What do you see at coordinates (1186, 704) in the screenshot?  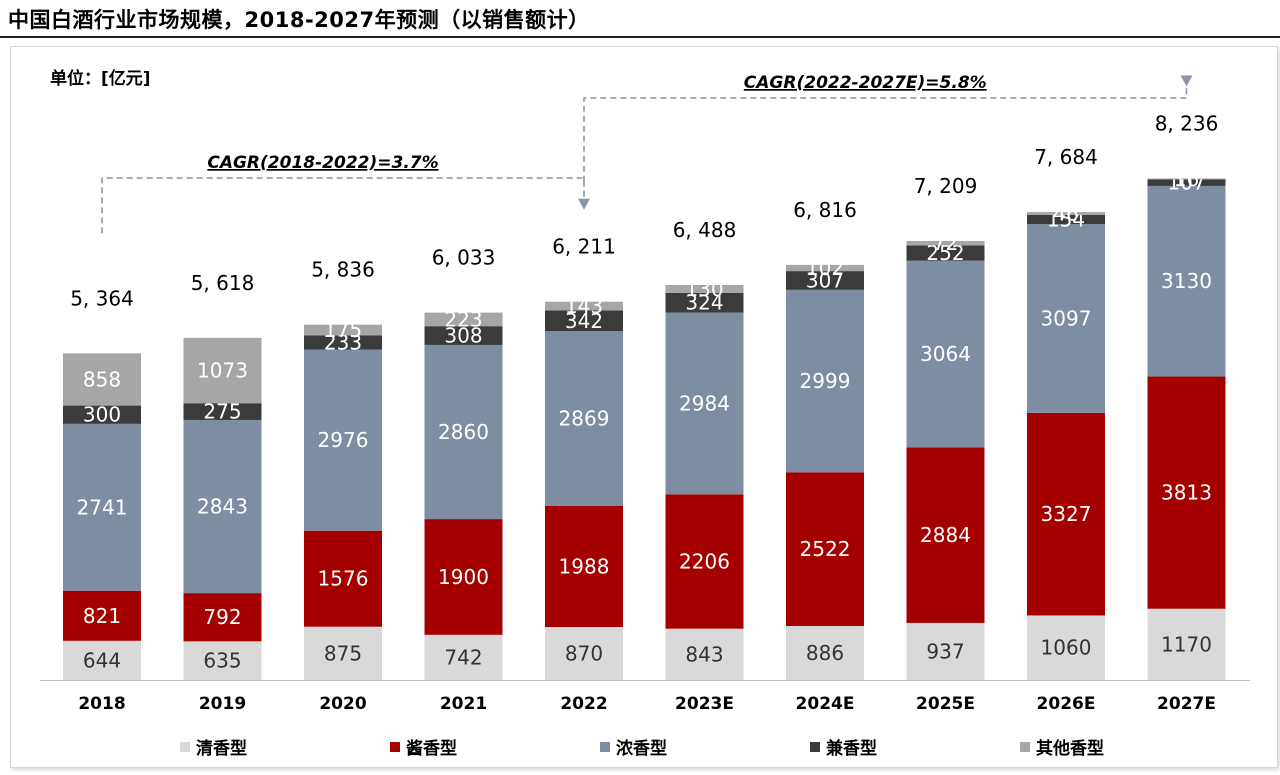 I see `x-tick-label: 2027E` at bounding box center [1186, 704].